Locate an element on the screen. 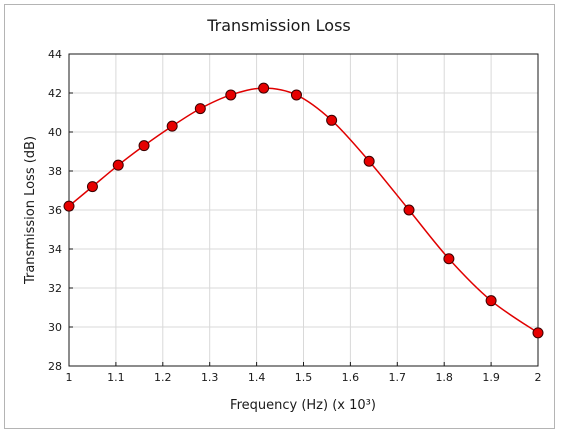  y-tick-label: 32 is located at coordinates (55, 288).